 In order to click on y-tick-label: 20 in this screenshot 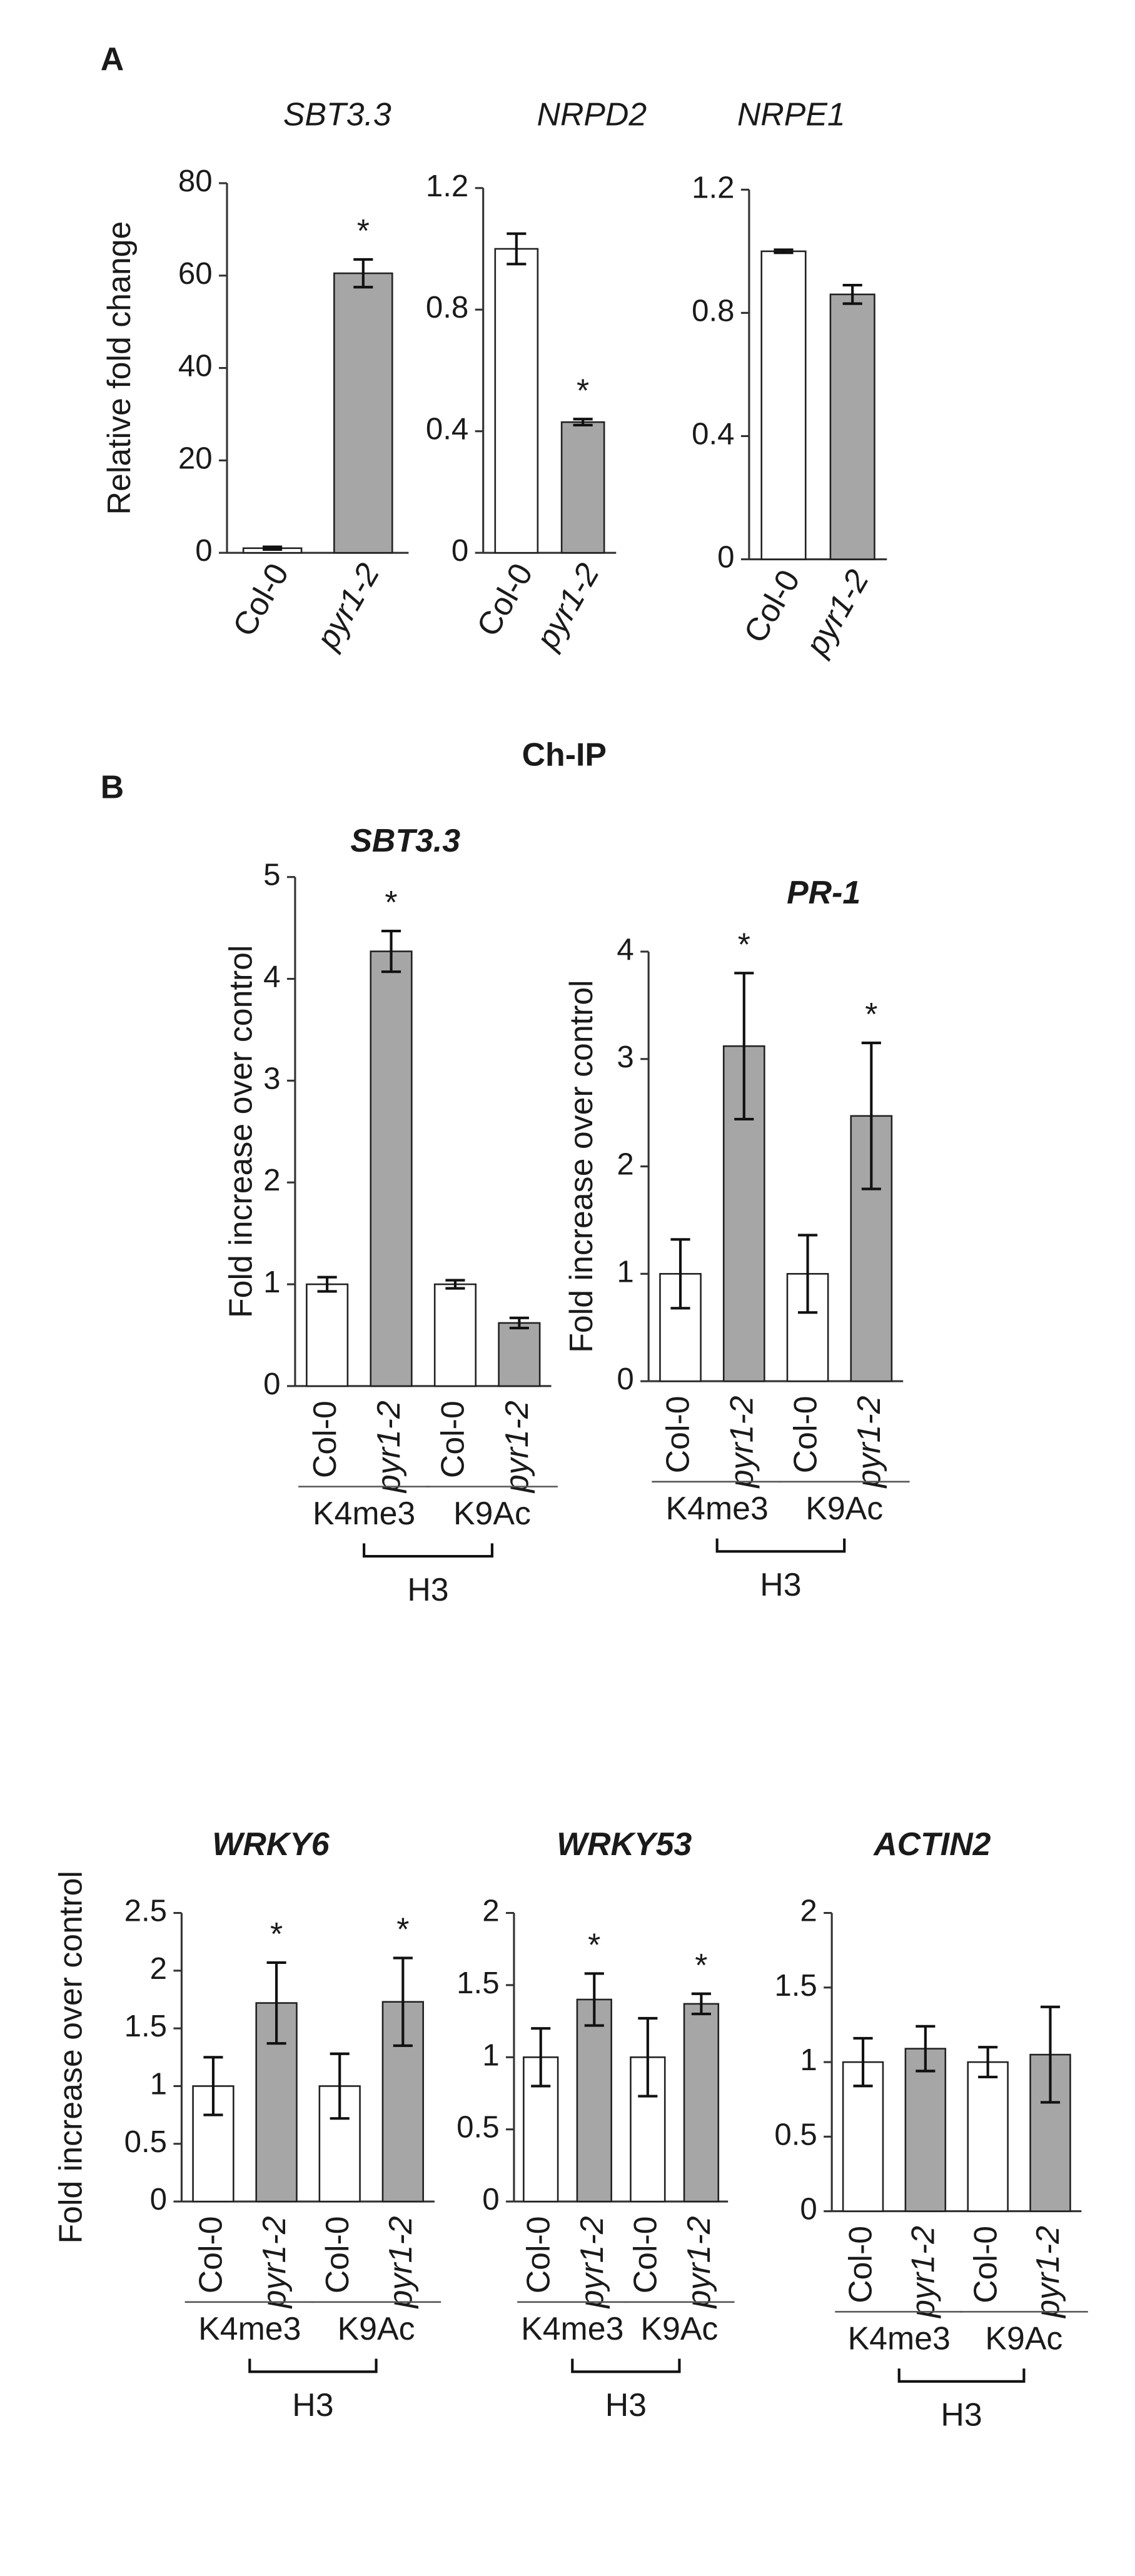, I will do `click(195, 458)`.